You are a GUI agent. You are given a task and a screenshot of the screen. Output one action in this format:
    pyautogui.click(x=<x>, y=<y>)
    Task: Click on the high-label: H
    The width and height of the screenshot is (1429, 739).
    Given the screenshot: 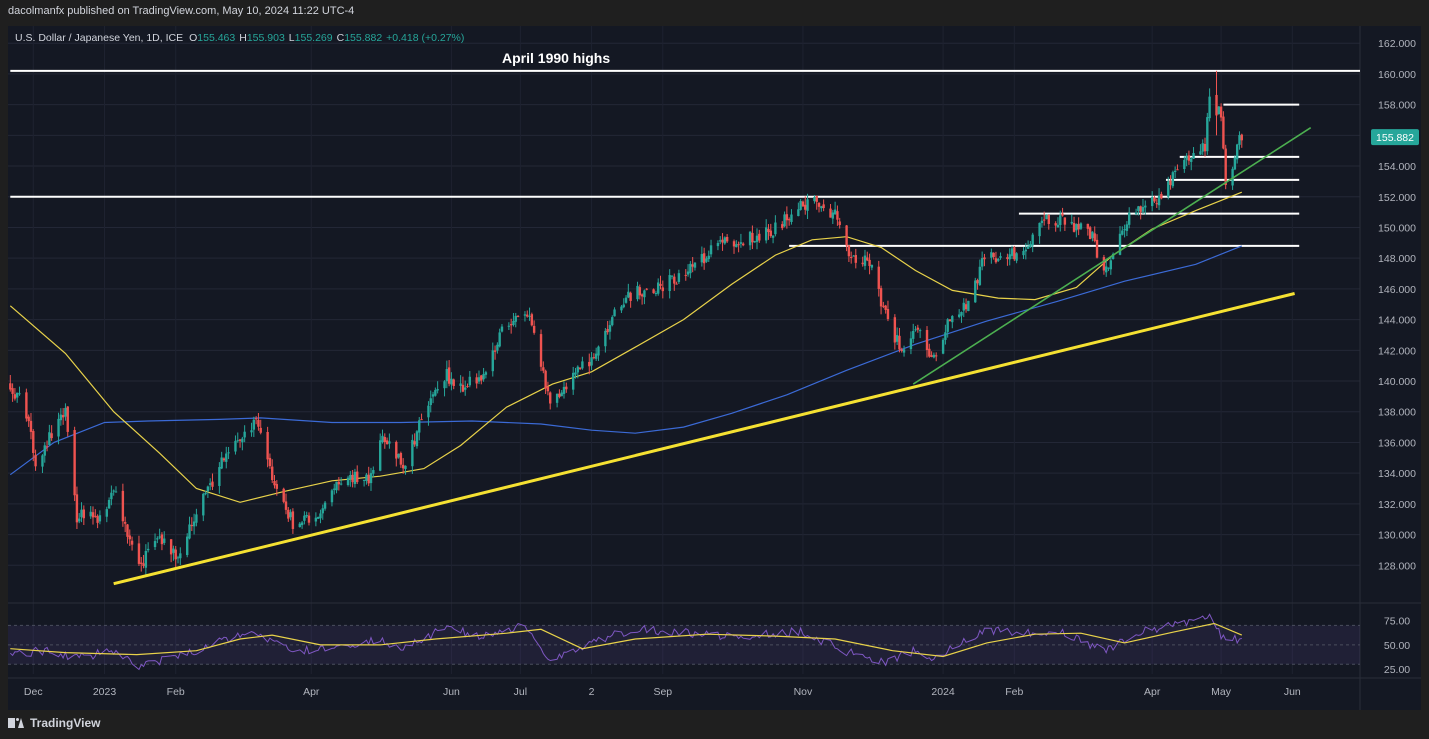 What is the action you would take?
    pyautogui.click(x=243, y=38)
    